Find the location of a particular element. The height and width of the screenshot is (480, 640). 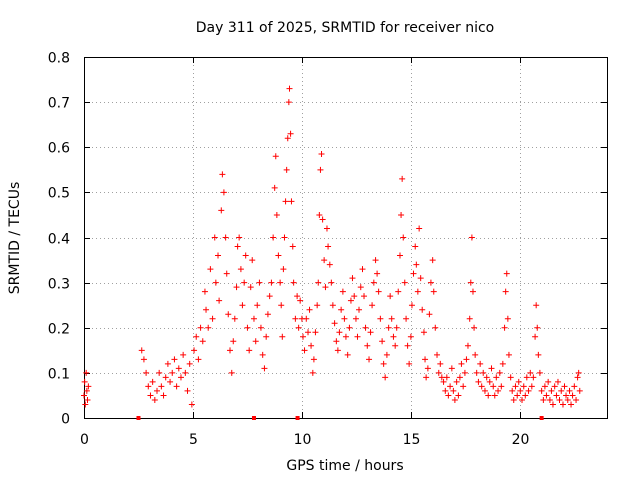

y-tick-label: 0 is located at coordinates (65, 420).